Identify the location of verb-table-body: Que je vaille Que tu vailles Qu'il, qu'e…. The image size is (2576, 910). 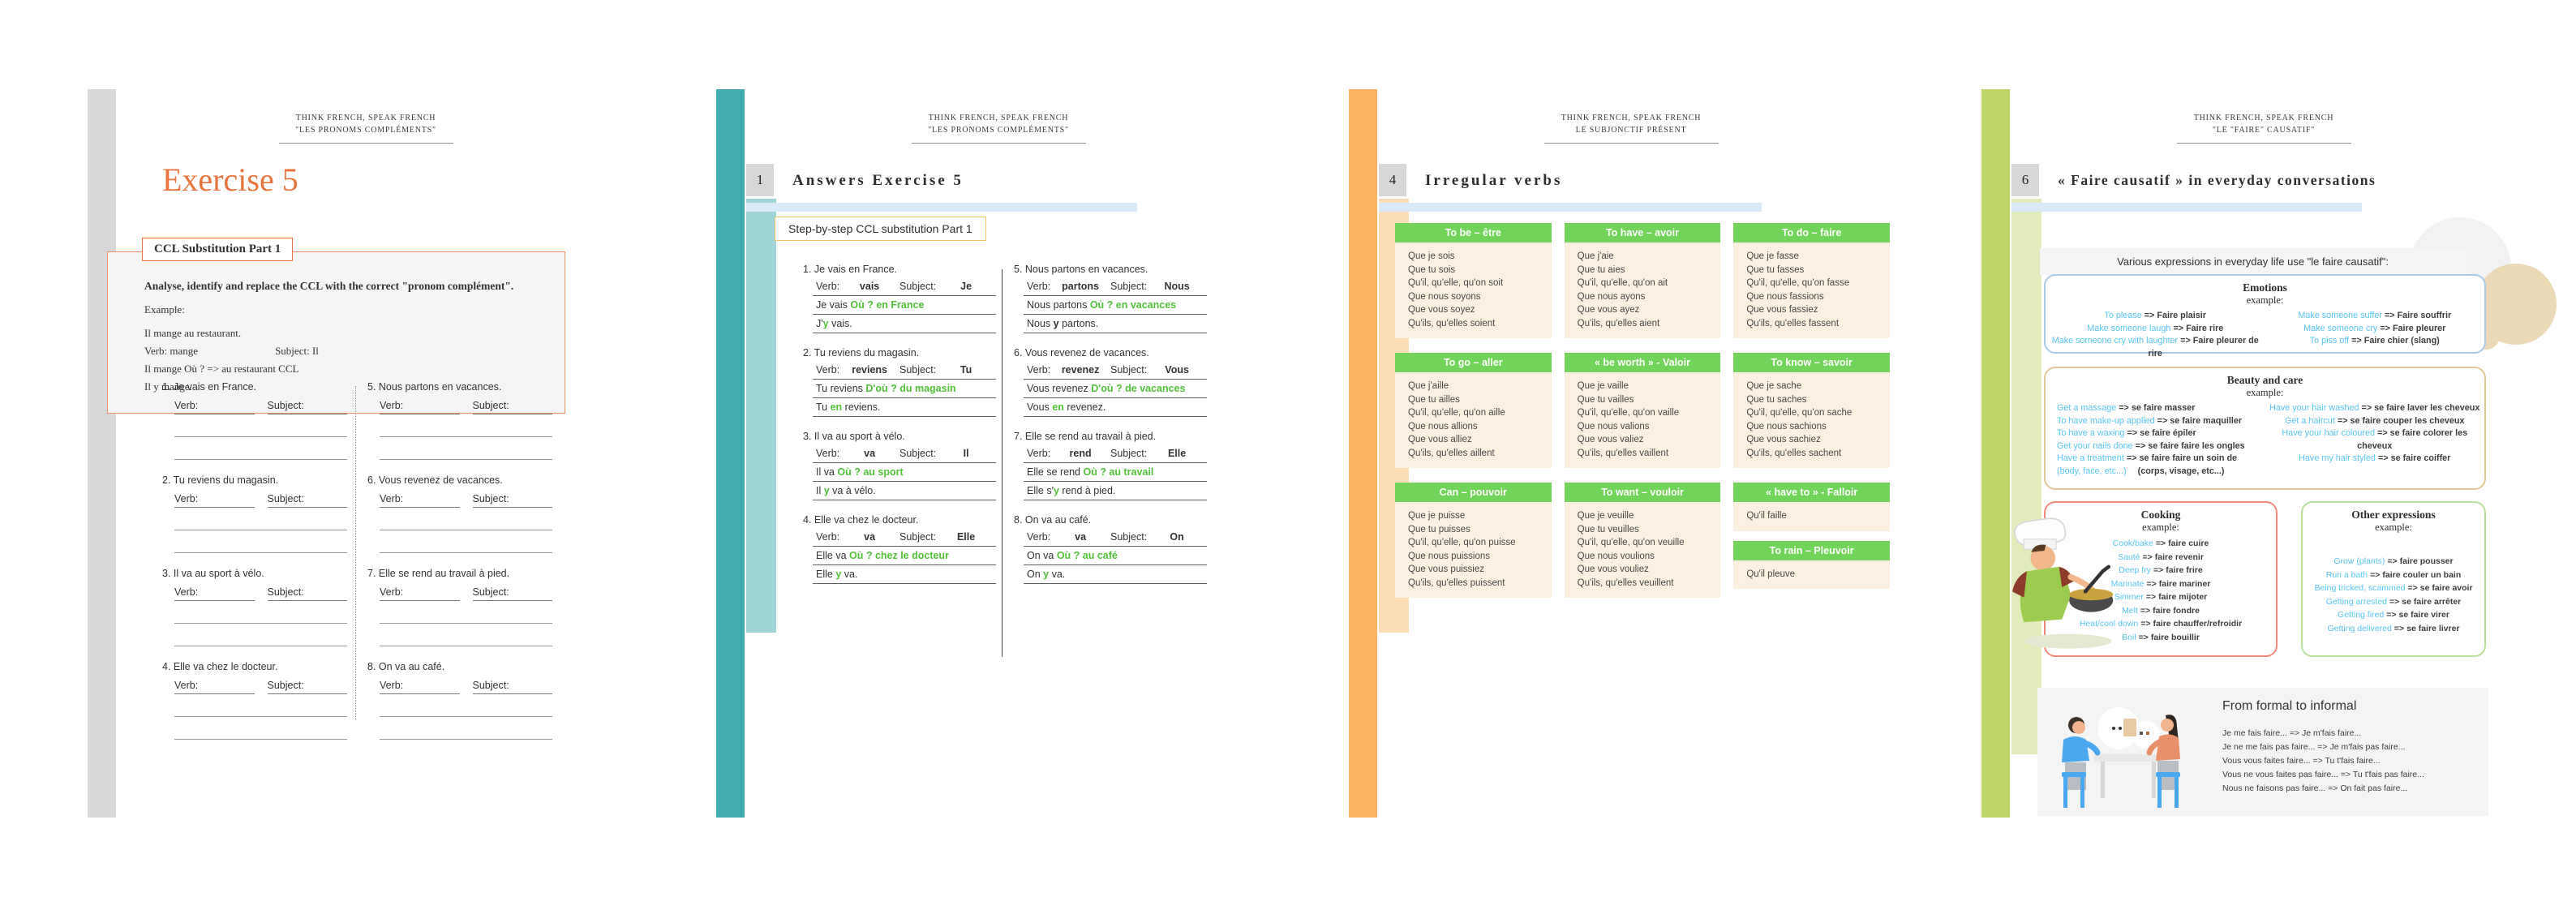
(1642, 420).